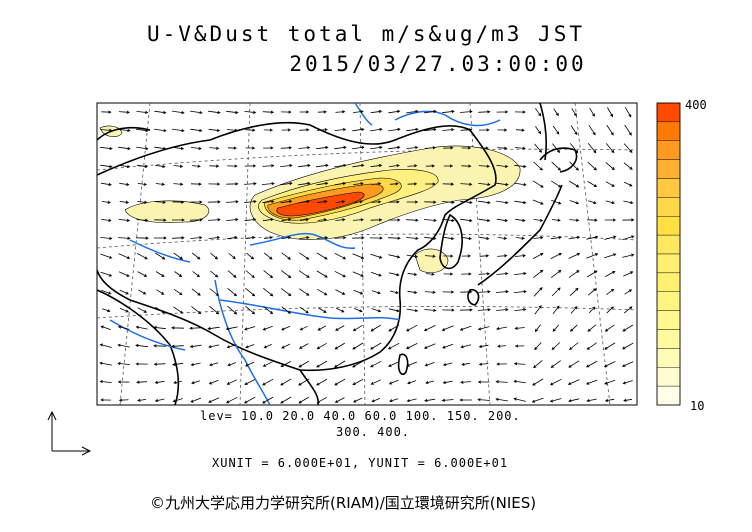 This screenshot has width=752, height=532. I want to click on colorbar-min-label: 10, so click(697, 406).